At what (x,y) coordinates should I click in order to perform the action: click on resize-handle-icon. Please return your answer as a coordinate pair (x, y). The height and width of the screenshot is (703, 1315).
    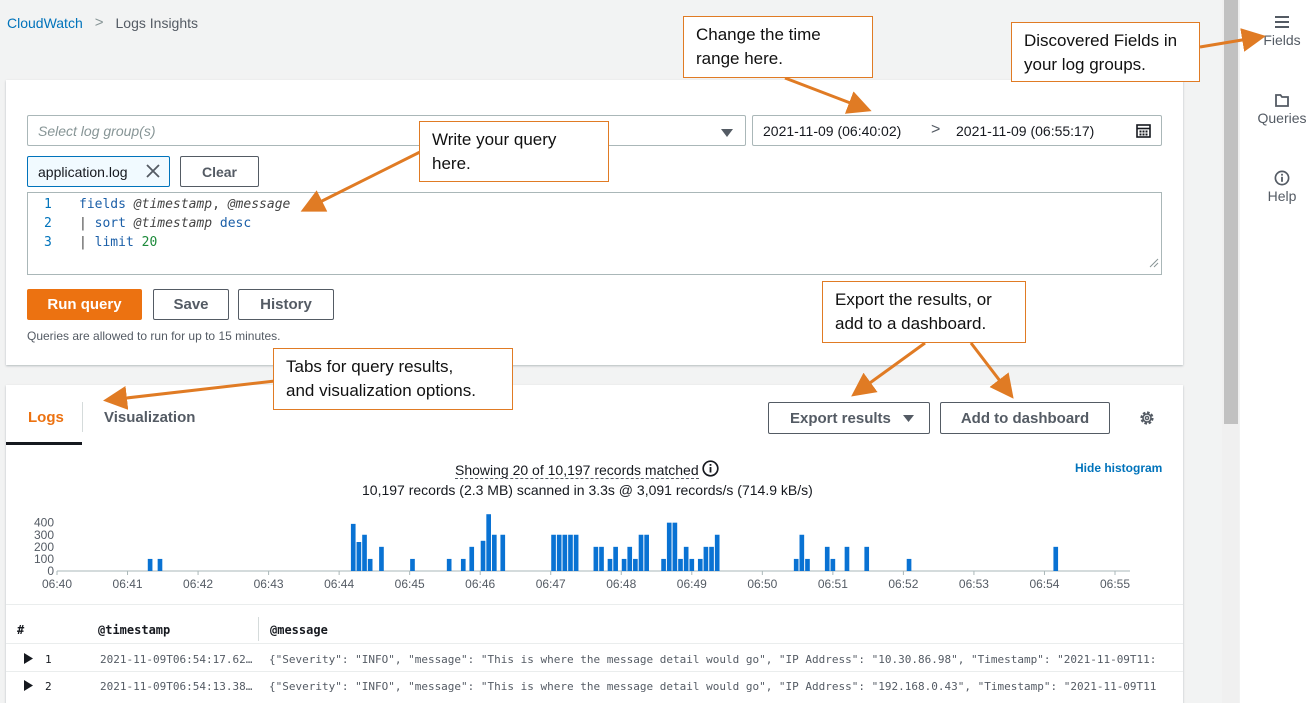
    Looking at the image, I should click on (1154, 264).